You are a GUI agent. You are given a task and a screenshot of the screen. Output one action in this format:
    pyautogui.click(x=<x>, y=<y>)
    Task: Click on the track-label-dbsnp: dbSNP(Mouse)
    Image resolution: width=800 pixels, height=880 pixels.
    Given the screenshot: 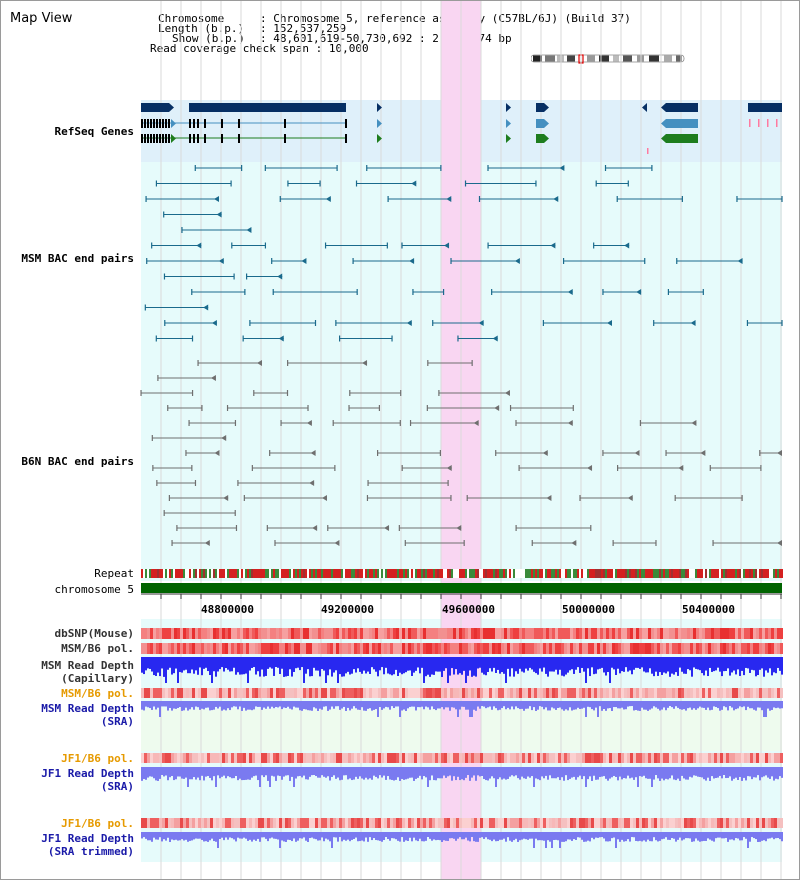 What is the action you would take?
    pyautogui.click(x=94, y=633)
    